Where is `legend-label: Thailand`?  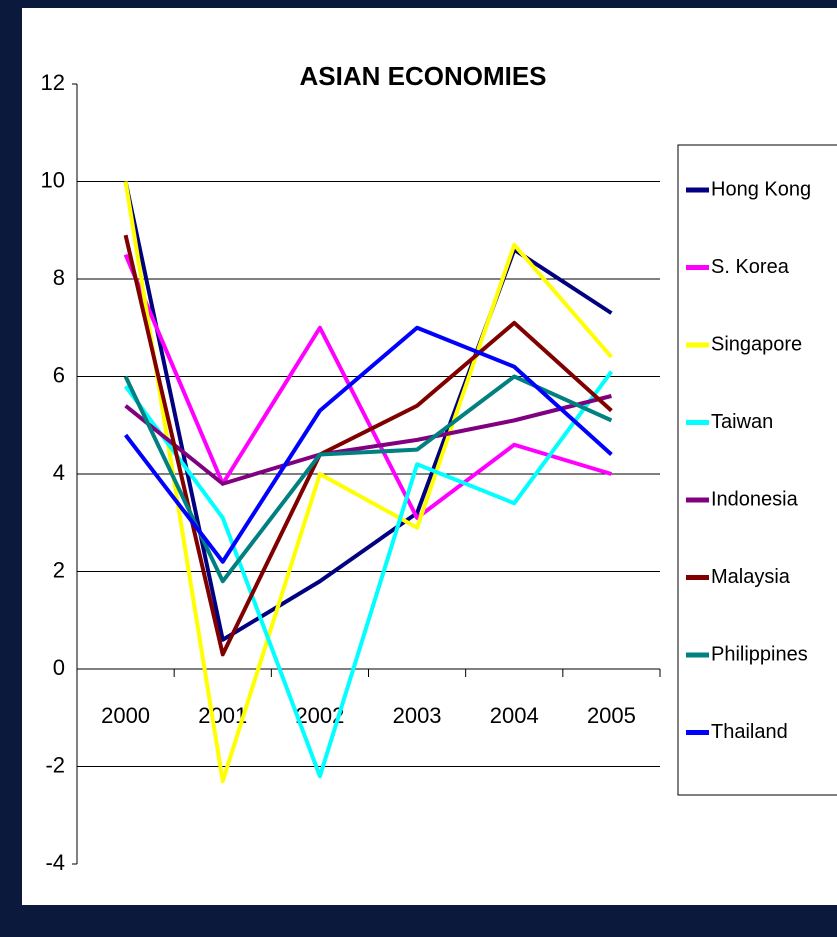 legend-label: Thailand is located at coordinates (749, 732).